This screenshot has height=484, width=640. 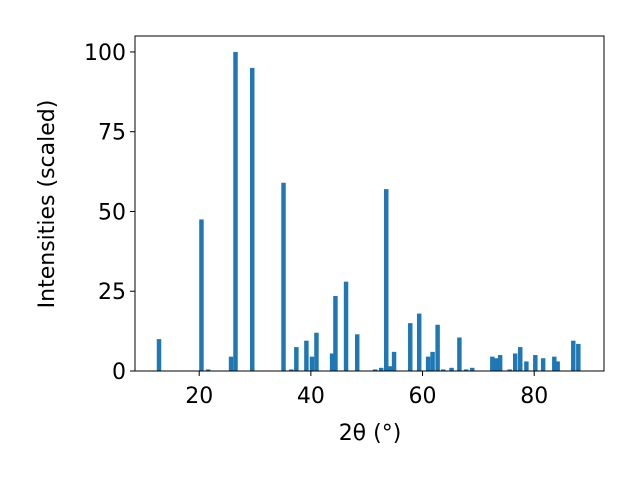 I want to click on y-axis-label: Intensities (scaled), so click(x=47, y=204).